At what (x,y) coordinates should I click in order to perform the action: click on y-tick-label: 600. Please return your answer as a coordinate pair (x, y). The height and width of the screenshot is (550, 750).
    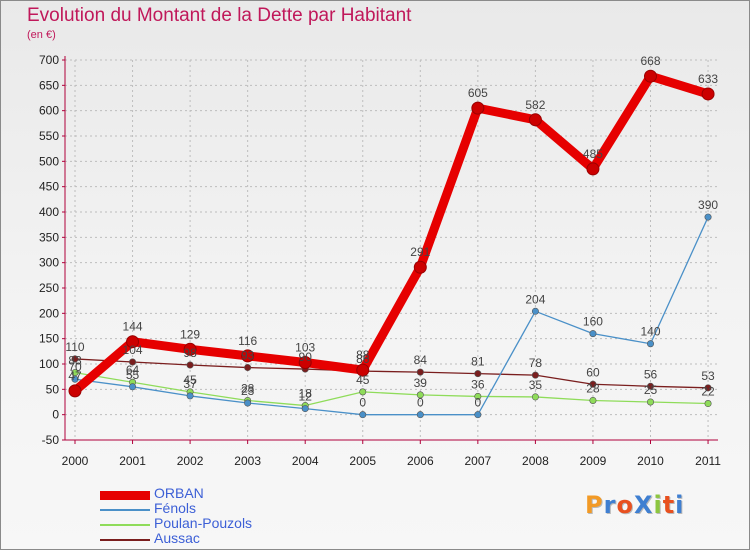
    Looking at the image, I should click on (49, 111).